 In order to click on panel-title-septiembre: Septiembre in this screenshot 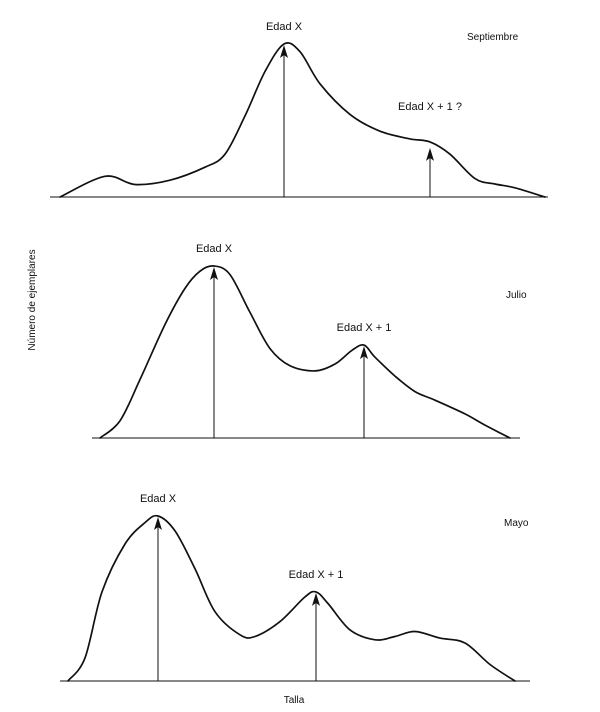, I will do `click(493, 37)`.